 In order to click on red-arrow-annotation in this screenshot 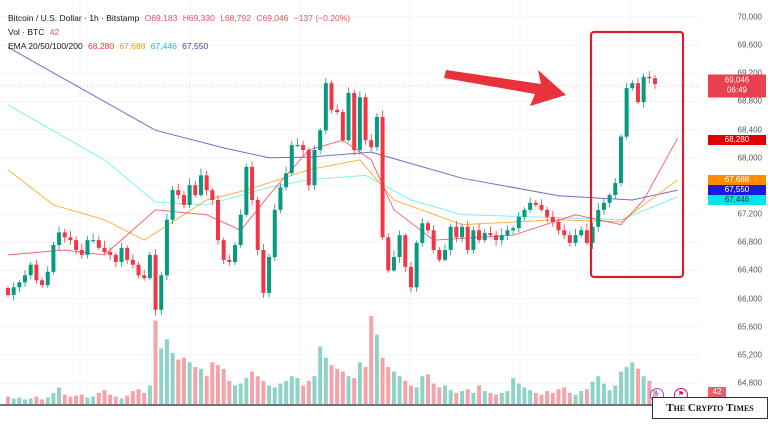, I will do `click(505, 88)`.